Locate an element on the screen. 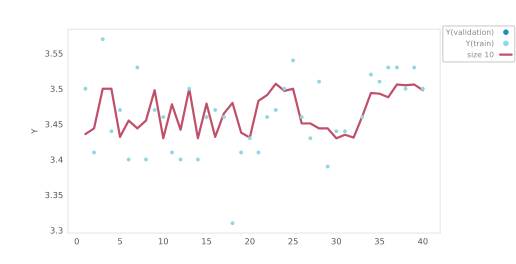 The height and width of the screenshot is (264, 516). x-tick-label: 5 is located at coordinates (120, 241).